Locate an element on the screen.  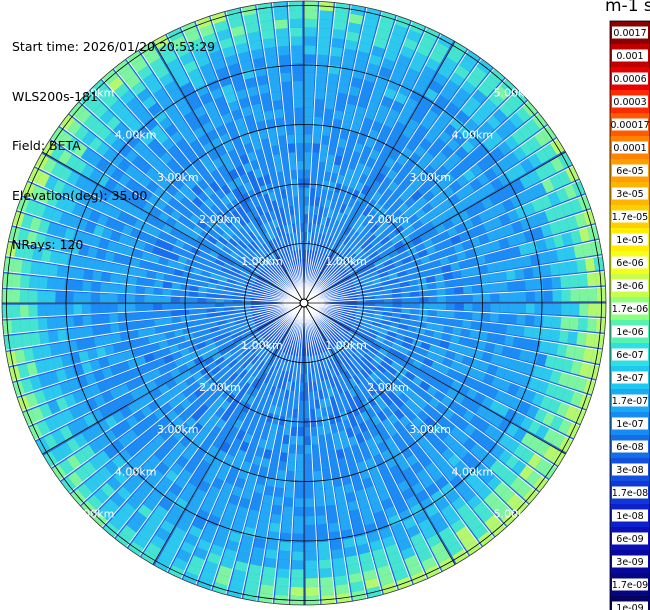
colorbar-label-box is located at coordinates (630, 78).